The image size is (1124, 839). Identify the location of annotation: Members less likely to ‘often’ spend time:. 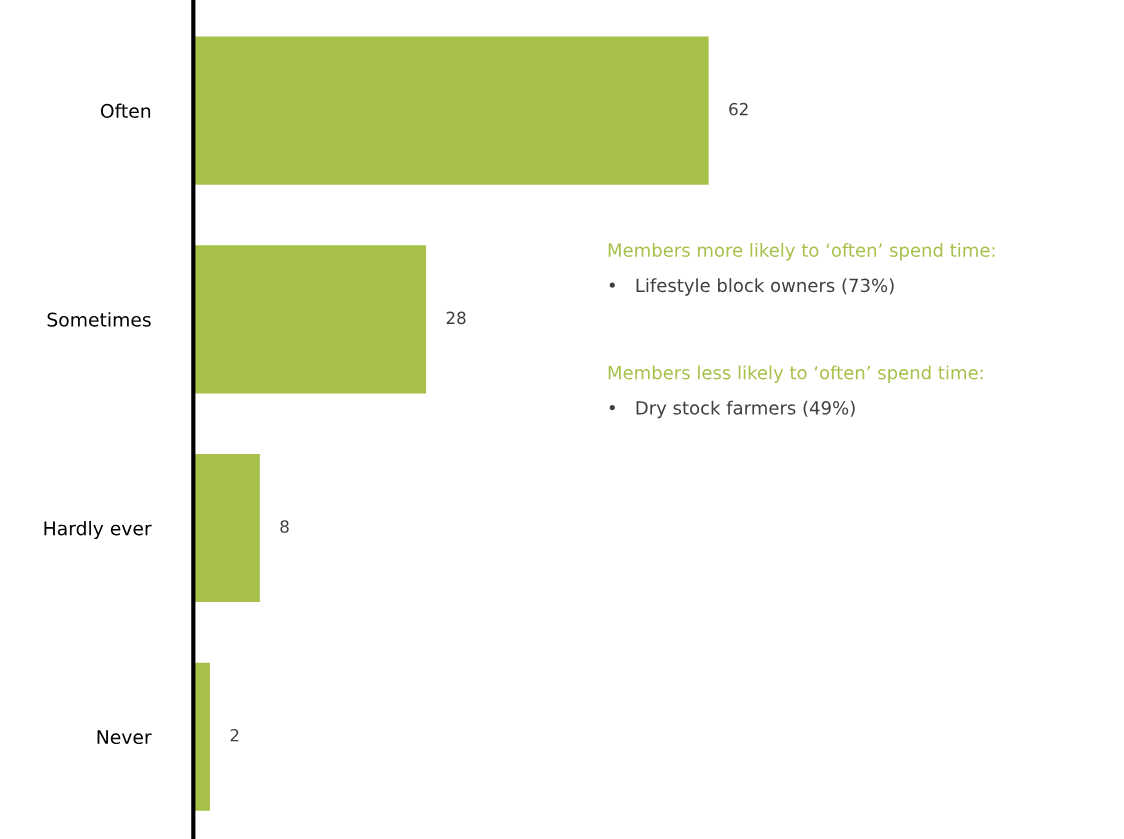
(795, 374).